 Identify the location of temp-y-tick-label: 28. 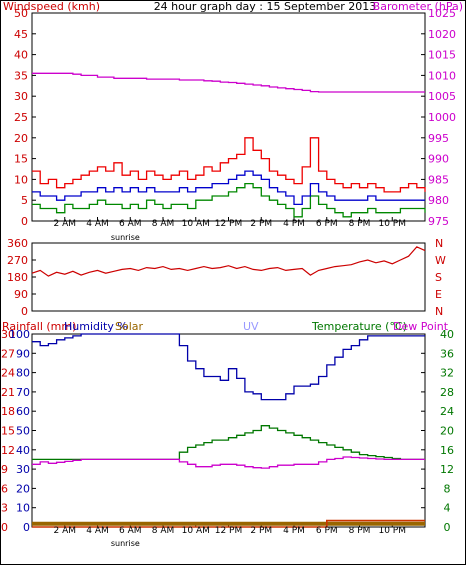
(447, 392).